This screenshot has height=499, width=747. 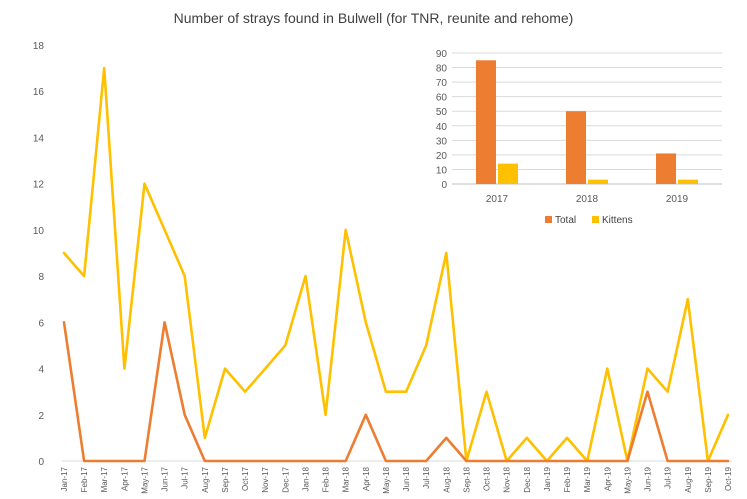 What do you see at coordinates (666, 168) in the screenshot?
I see `bar-total-2019` at bounding box center [666, 168].